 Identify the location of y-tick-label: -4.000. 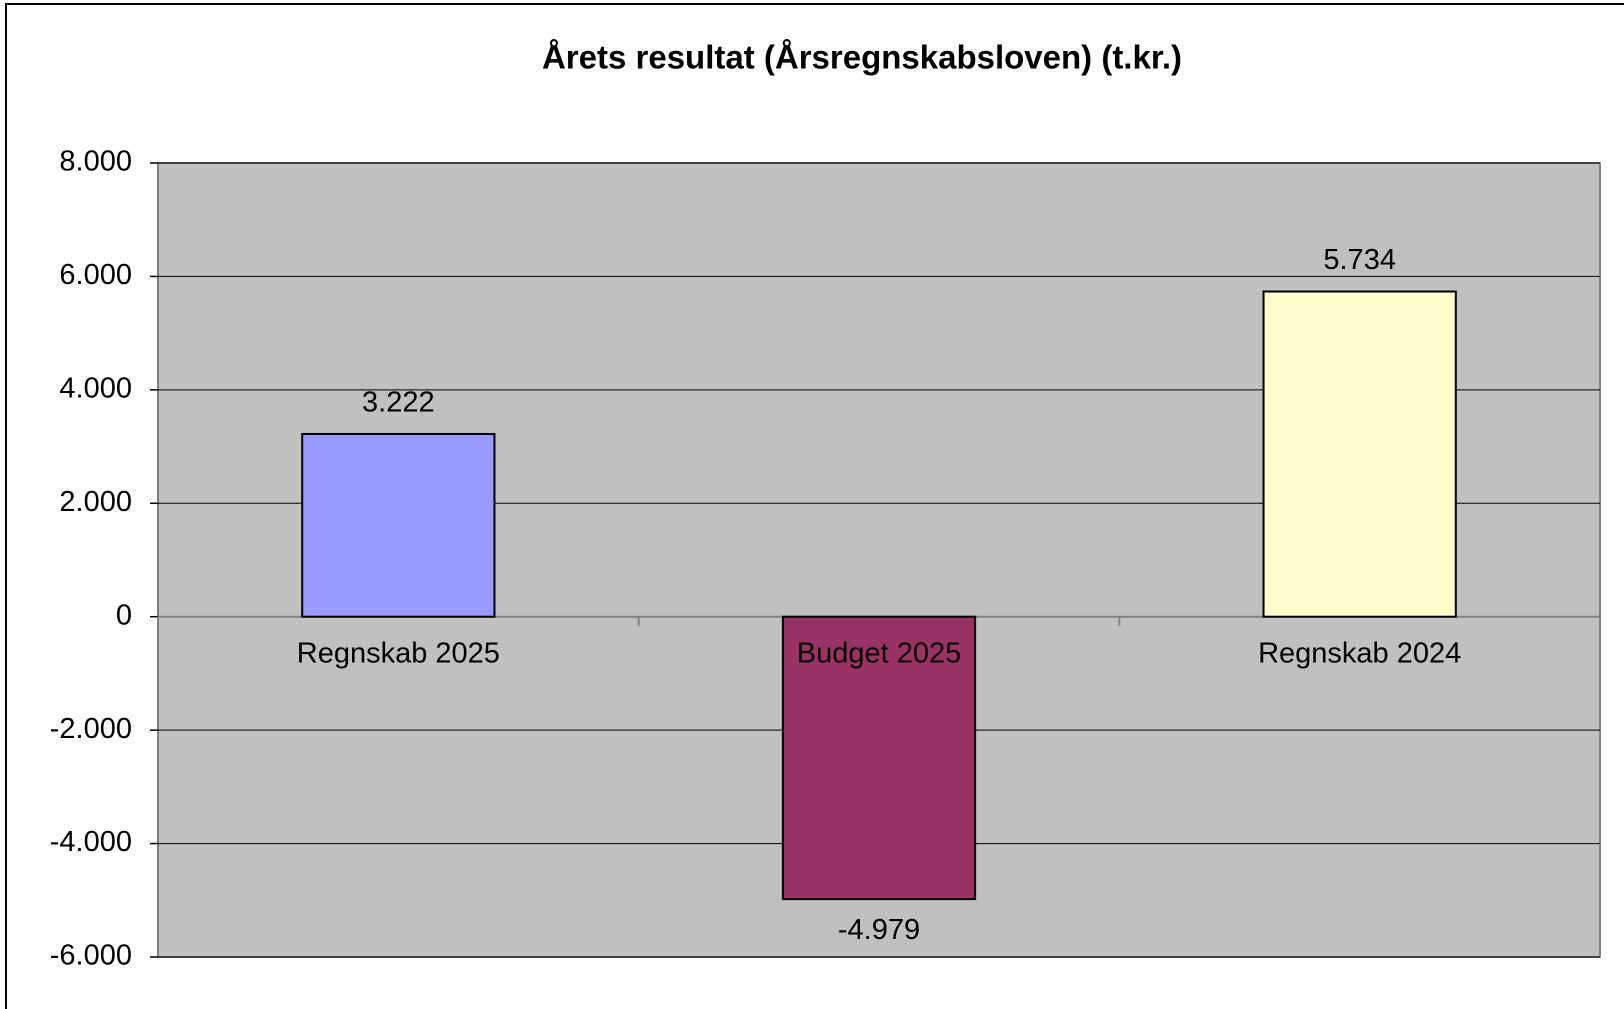
(91, 842).